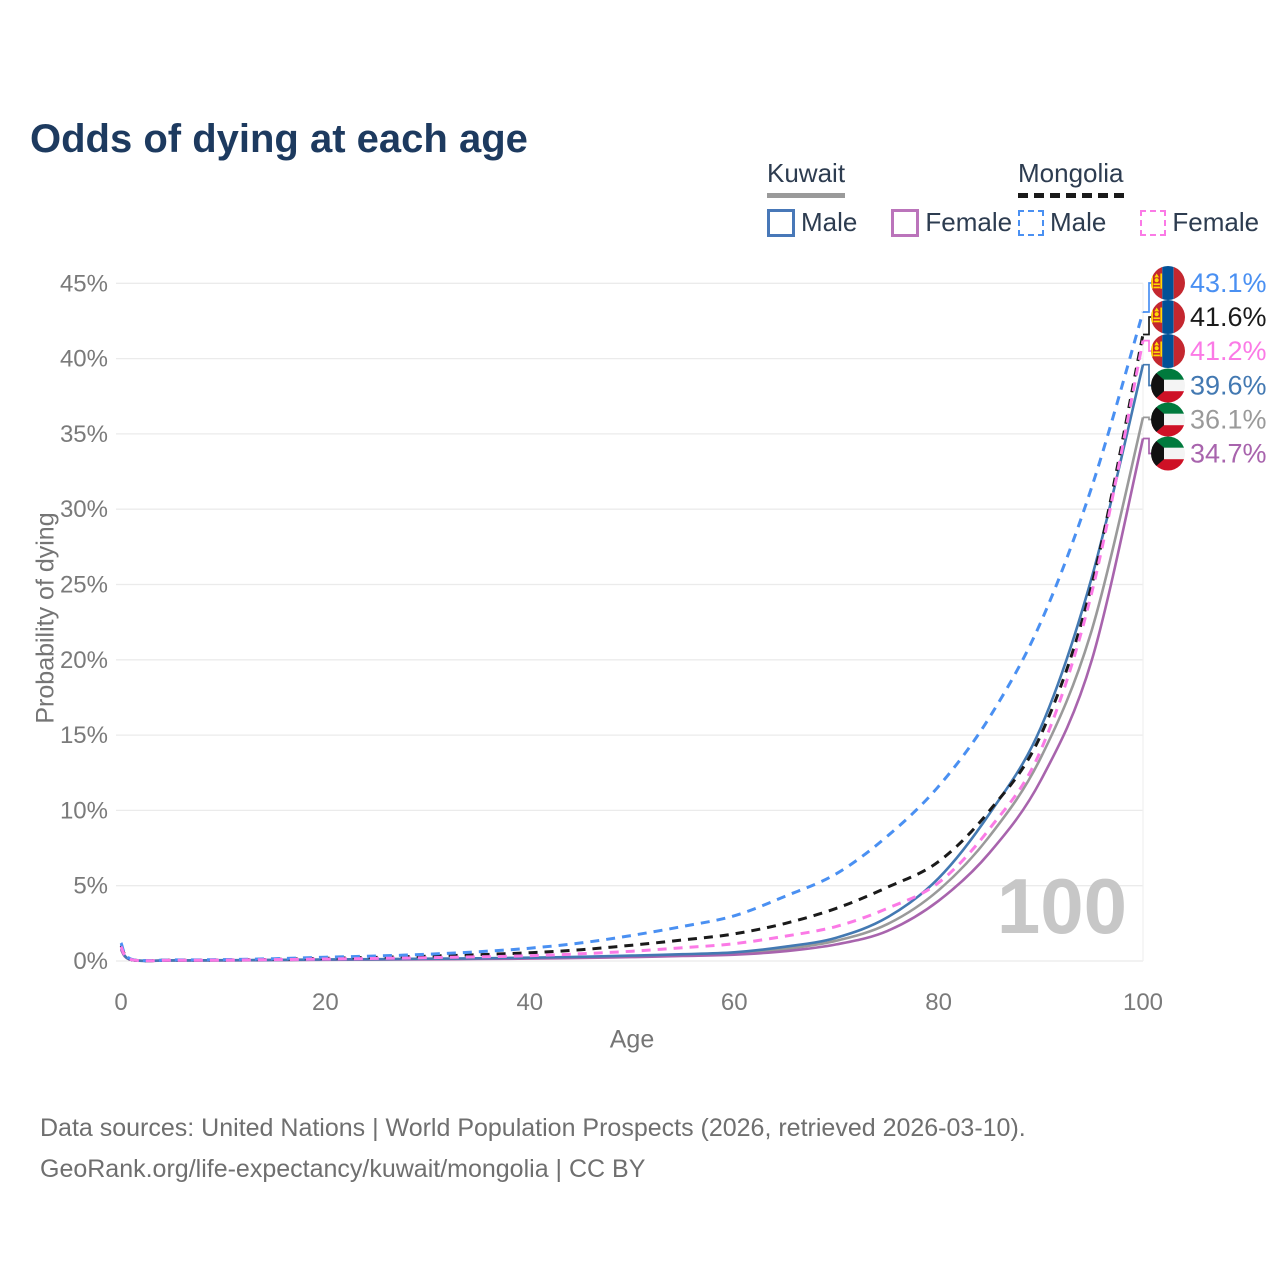  What do you see at coordinates (120, 1002) in the screenshot?
I see `x-tick-label: 0` at bounding box center [120, 1002].